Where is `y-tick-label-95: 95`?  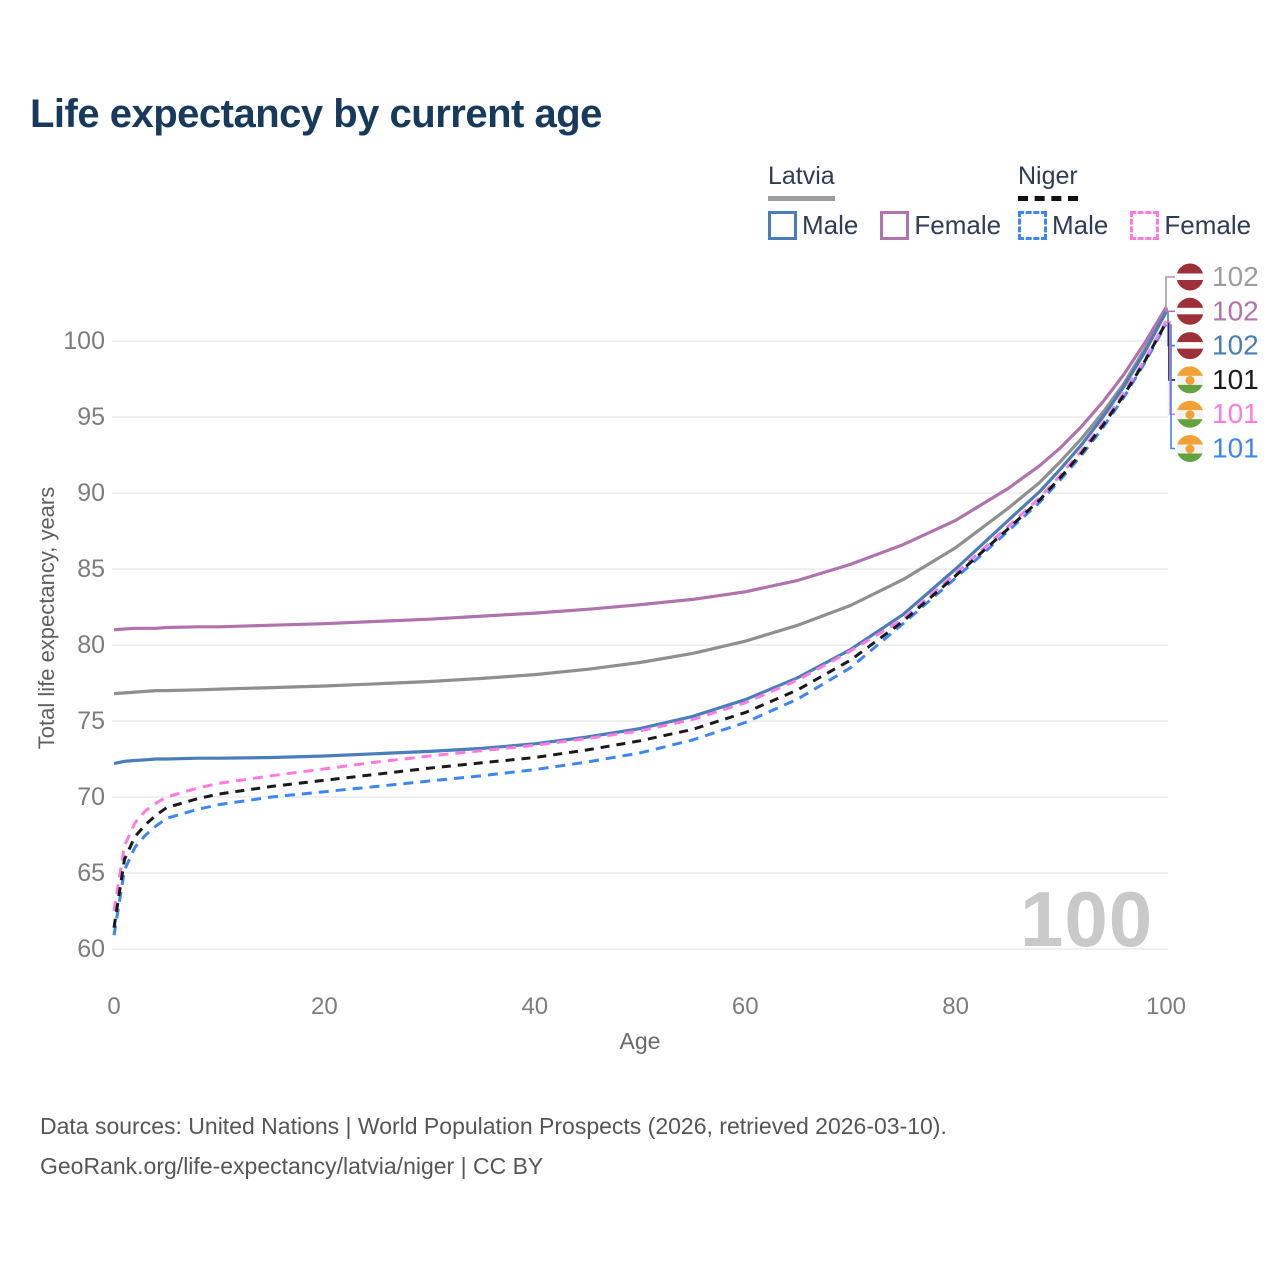
y-tick-label-95: 95 is located at coordinates (91, 417).